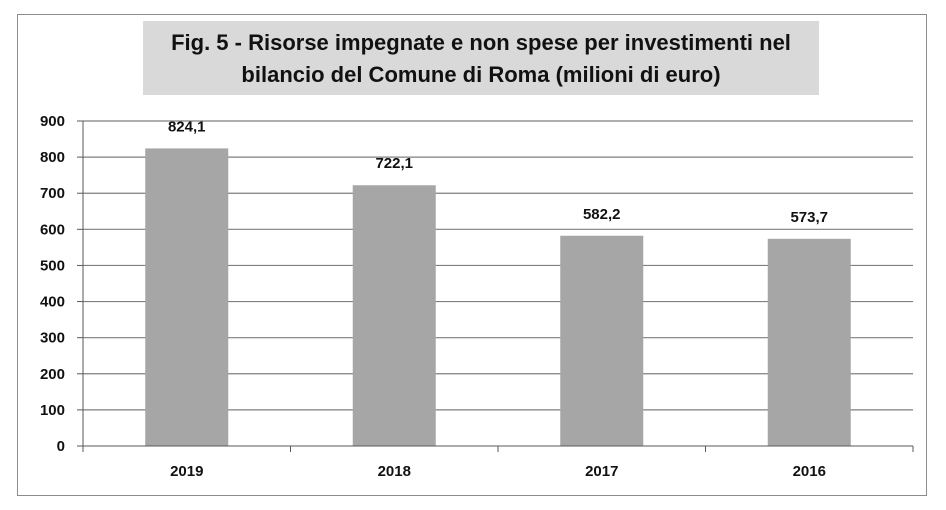 Image resolution: width=946 pixels, height=510 pixels. What do you see at coordinates (52, 302) in the screenshot?
I see `y-tick-label: 400` at bounding box center [52, 302].